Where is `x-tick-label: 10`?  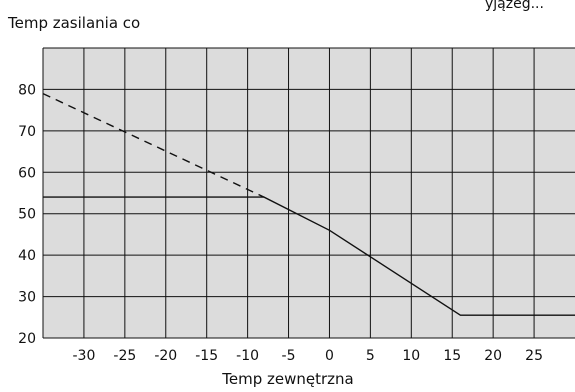
x-tick-label: 10 is located at coordinates (411, 356).